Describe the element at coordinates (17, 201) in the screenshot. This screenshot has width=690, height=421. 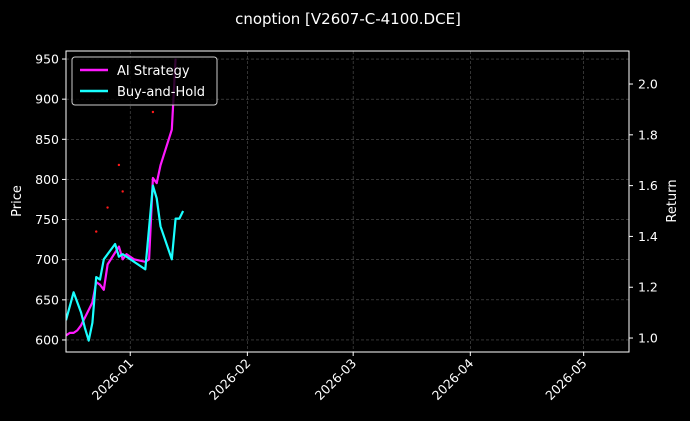
I see `y-axis-left-label: Price` at that location.